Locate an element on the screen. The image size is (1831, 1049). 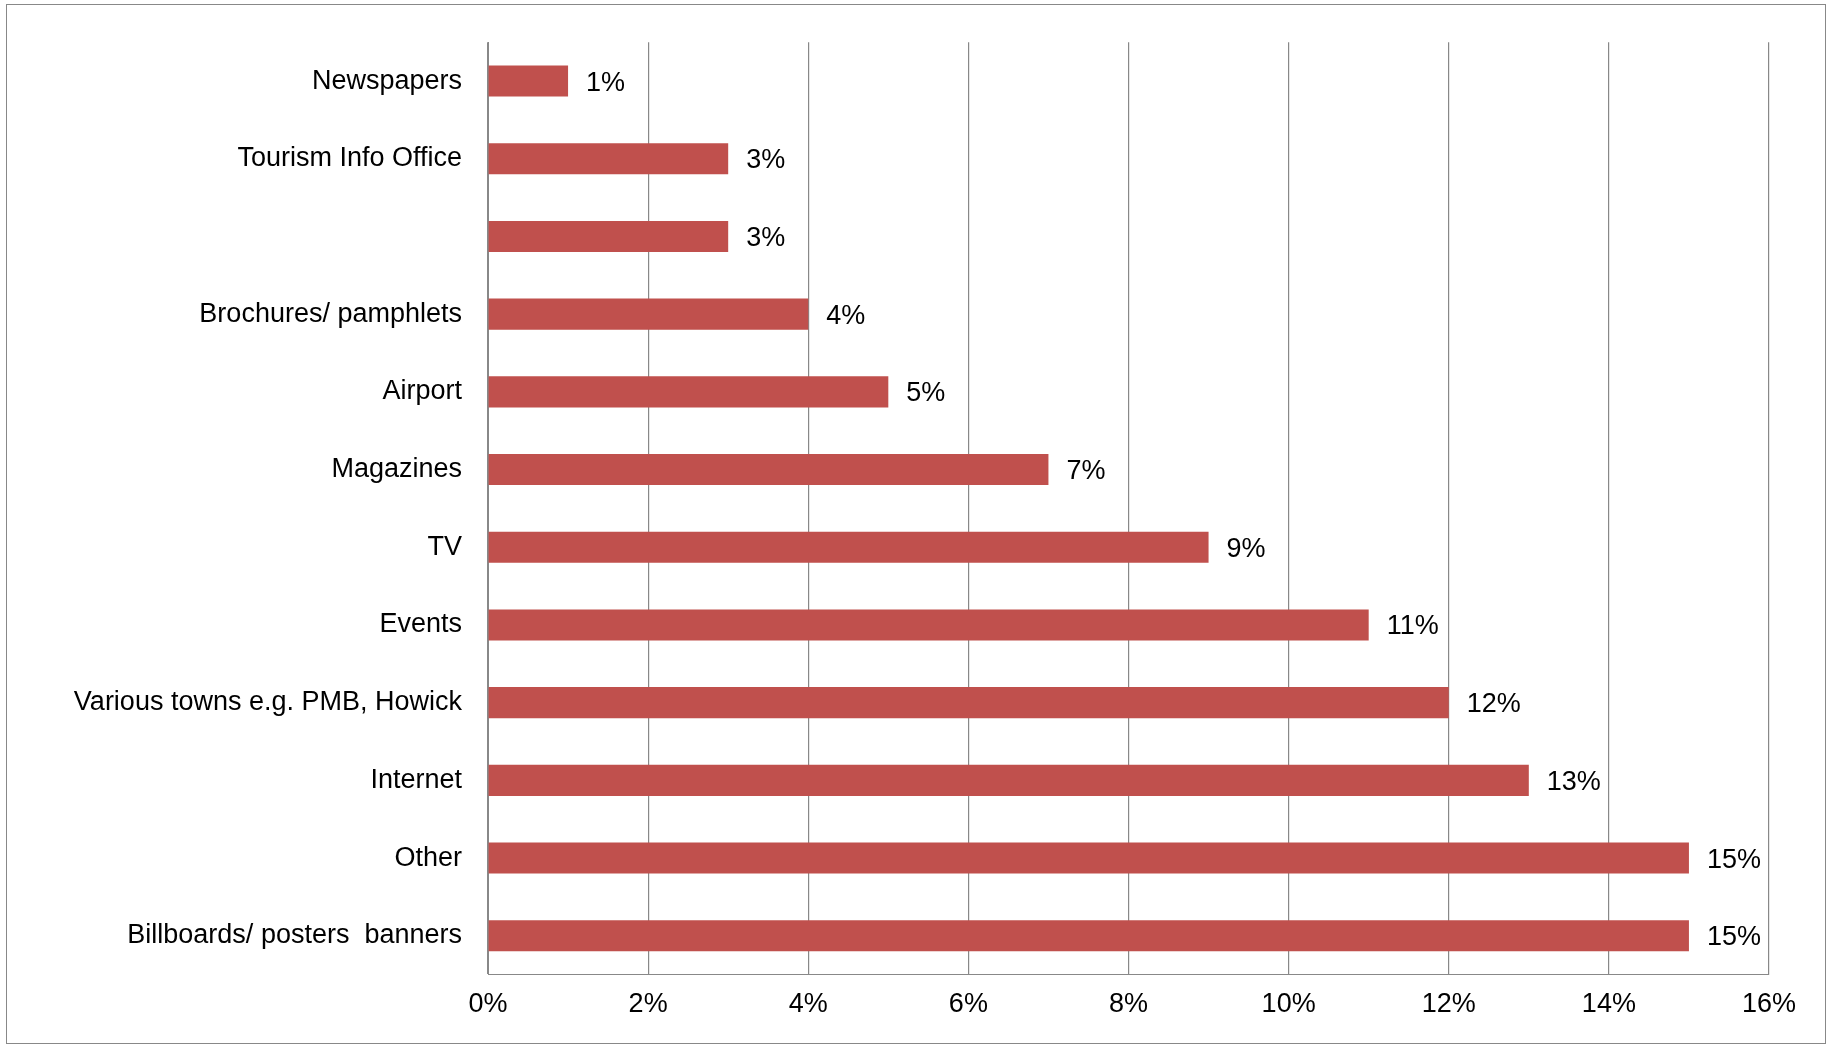
y-tick-label: TV is located at coordinates (444, 545).